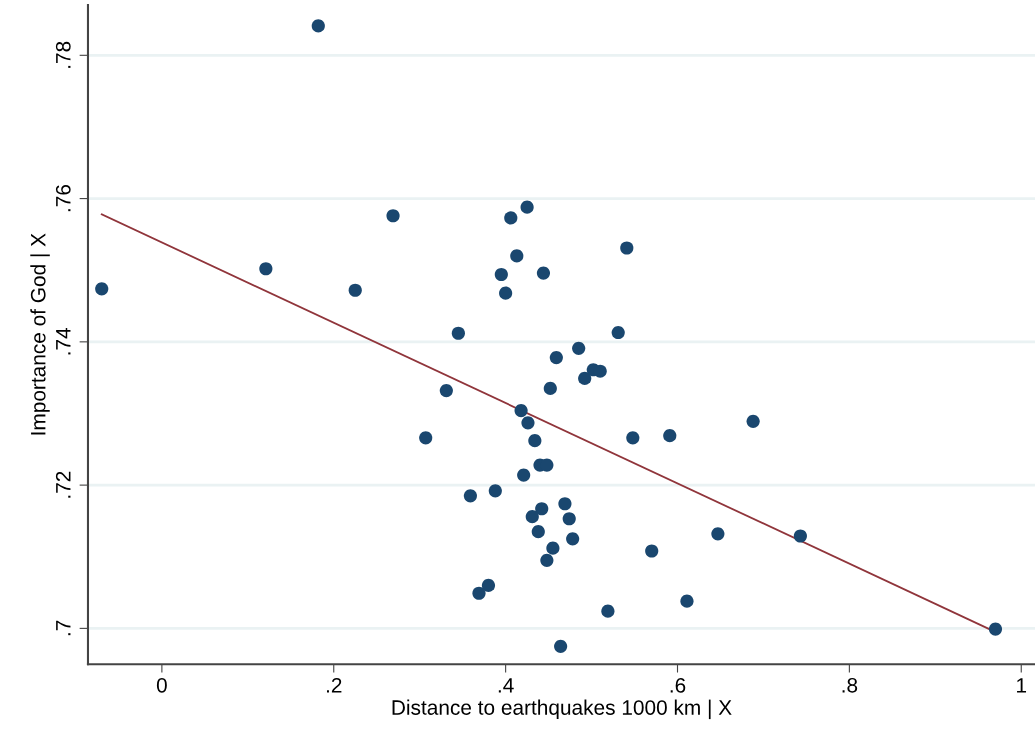 The width and height of the screenshot is (1035, 738). Describe the element at coordinates (161, 685) in the screenshot. I see `x-tick-label: 0` at that location.